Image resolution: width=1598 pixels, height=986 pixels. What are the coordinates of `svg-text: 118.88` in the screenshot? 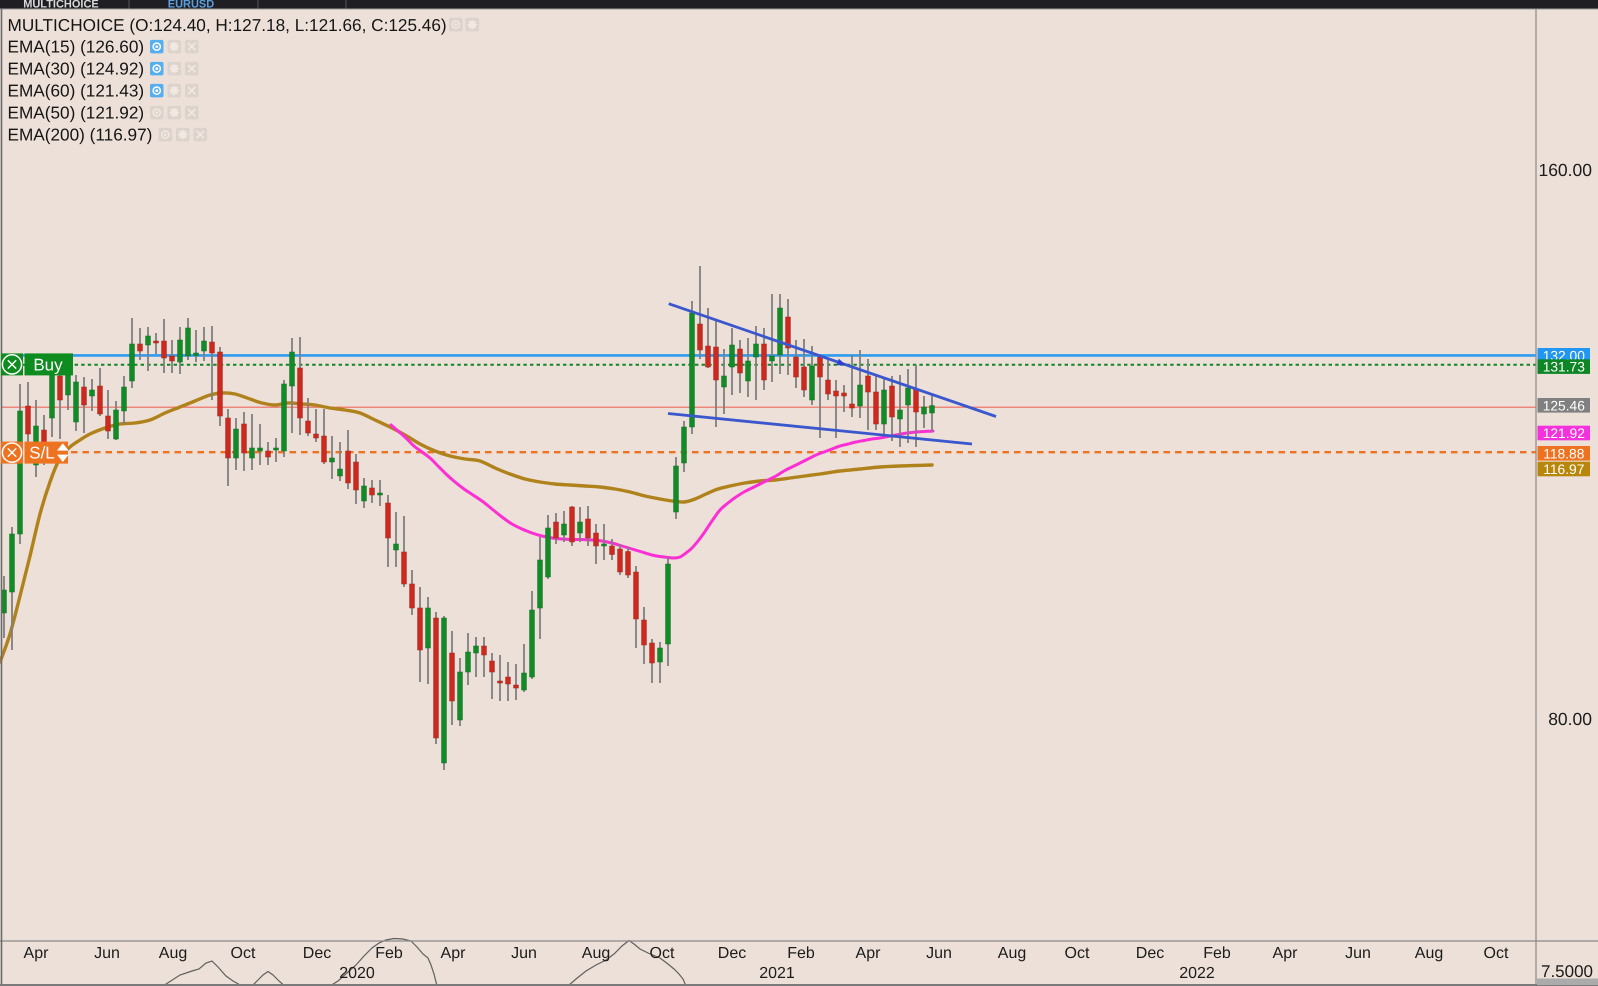 It's located at (1564, 453).